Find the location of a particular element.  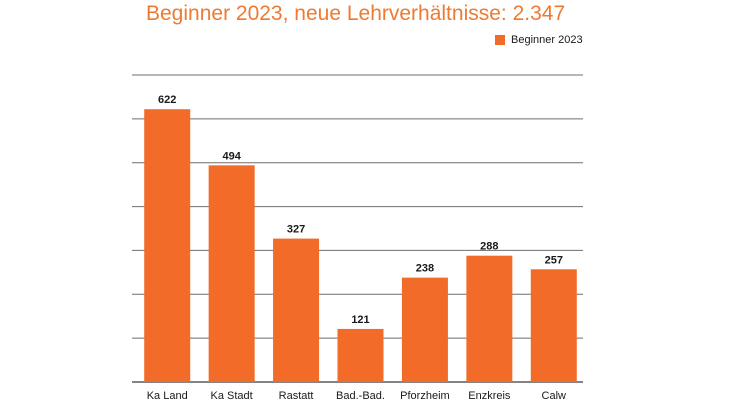

data-label: 494 is located at coordinates (231, 156).